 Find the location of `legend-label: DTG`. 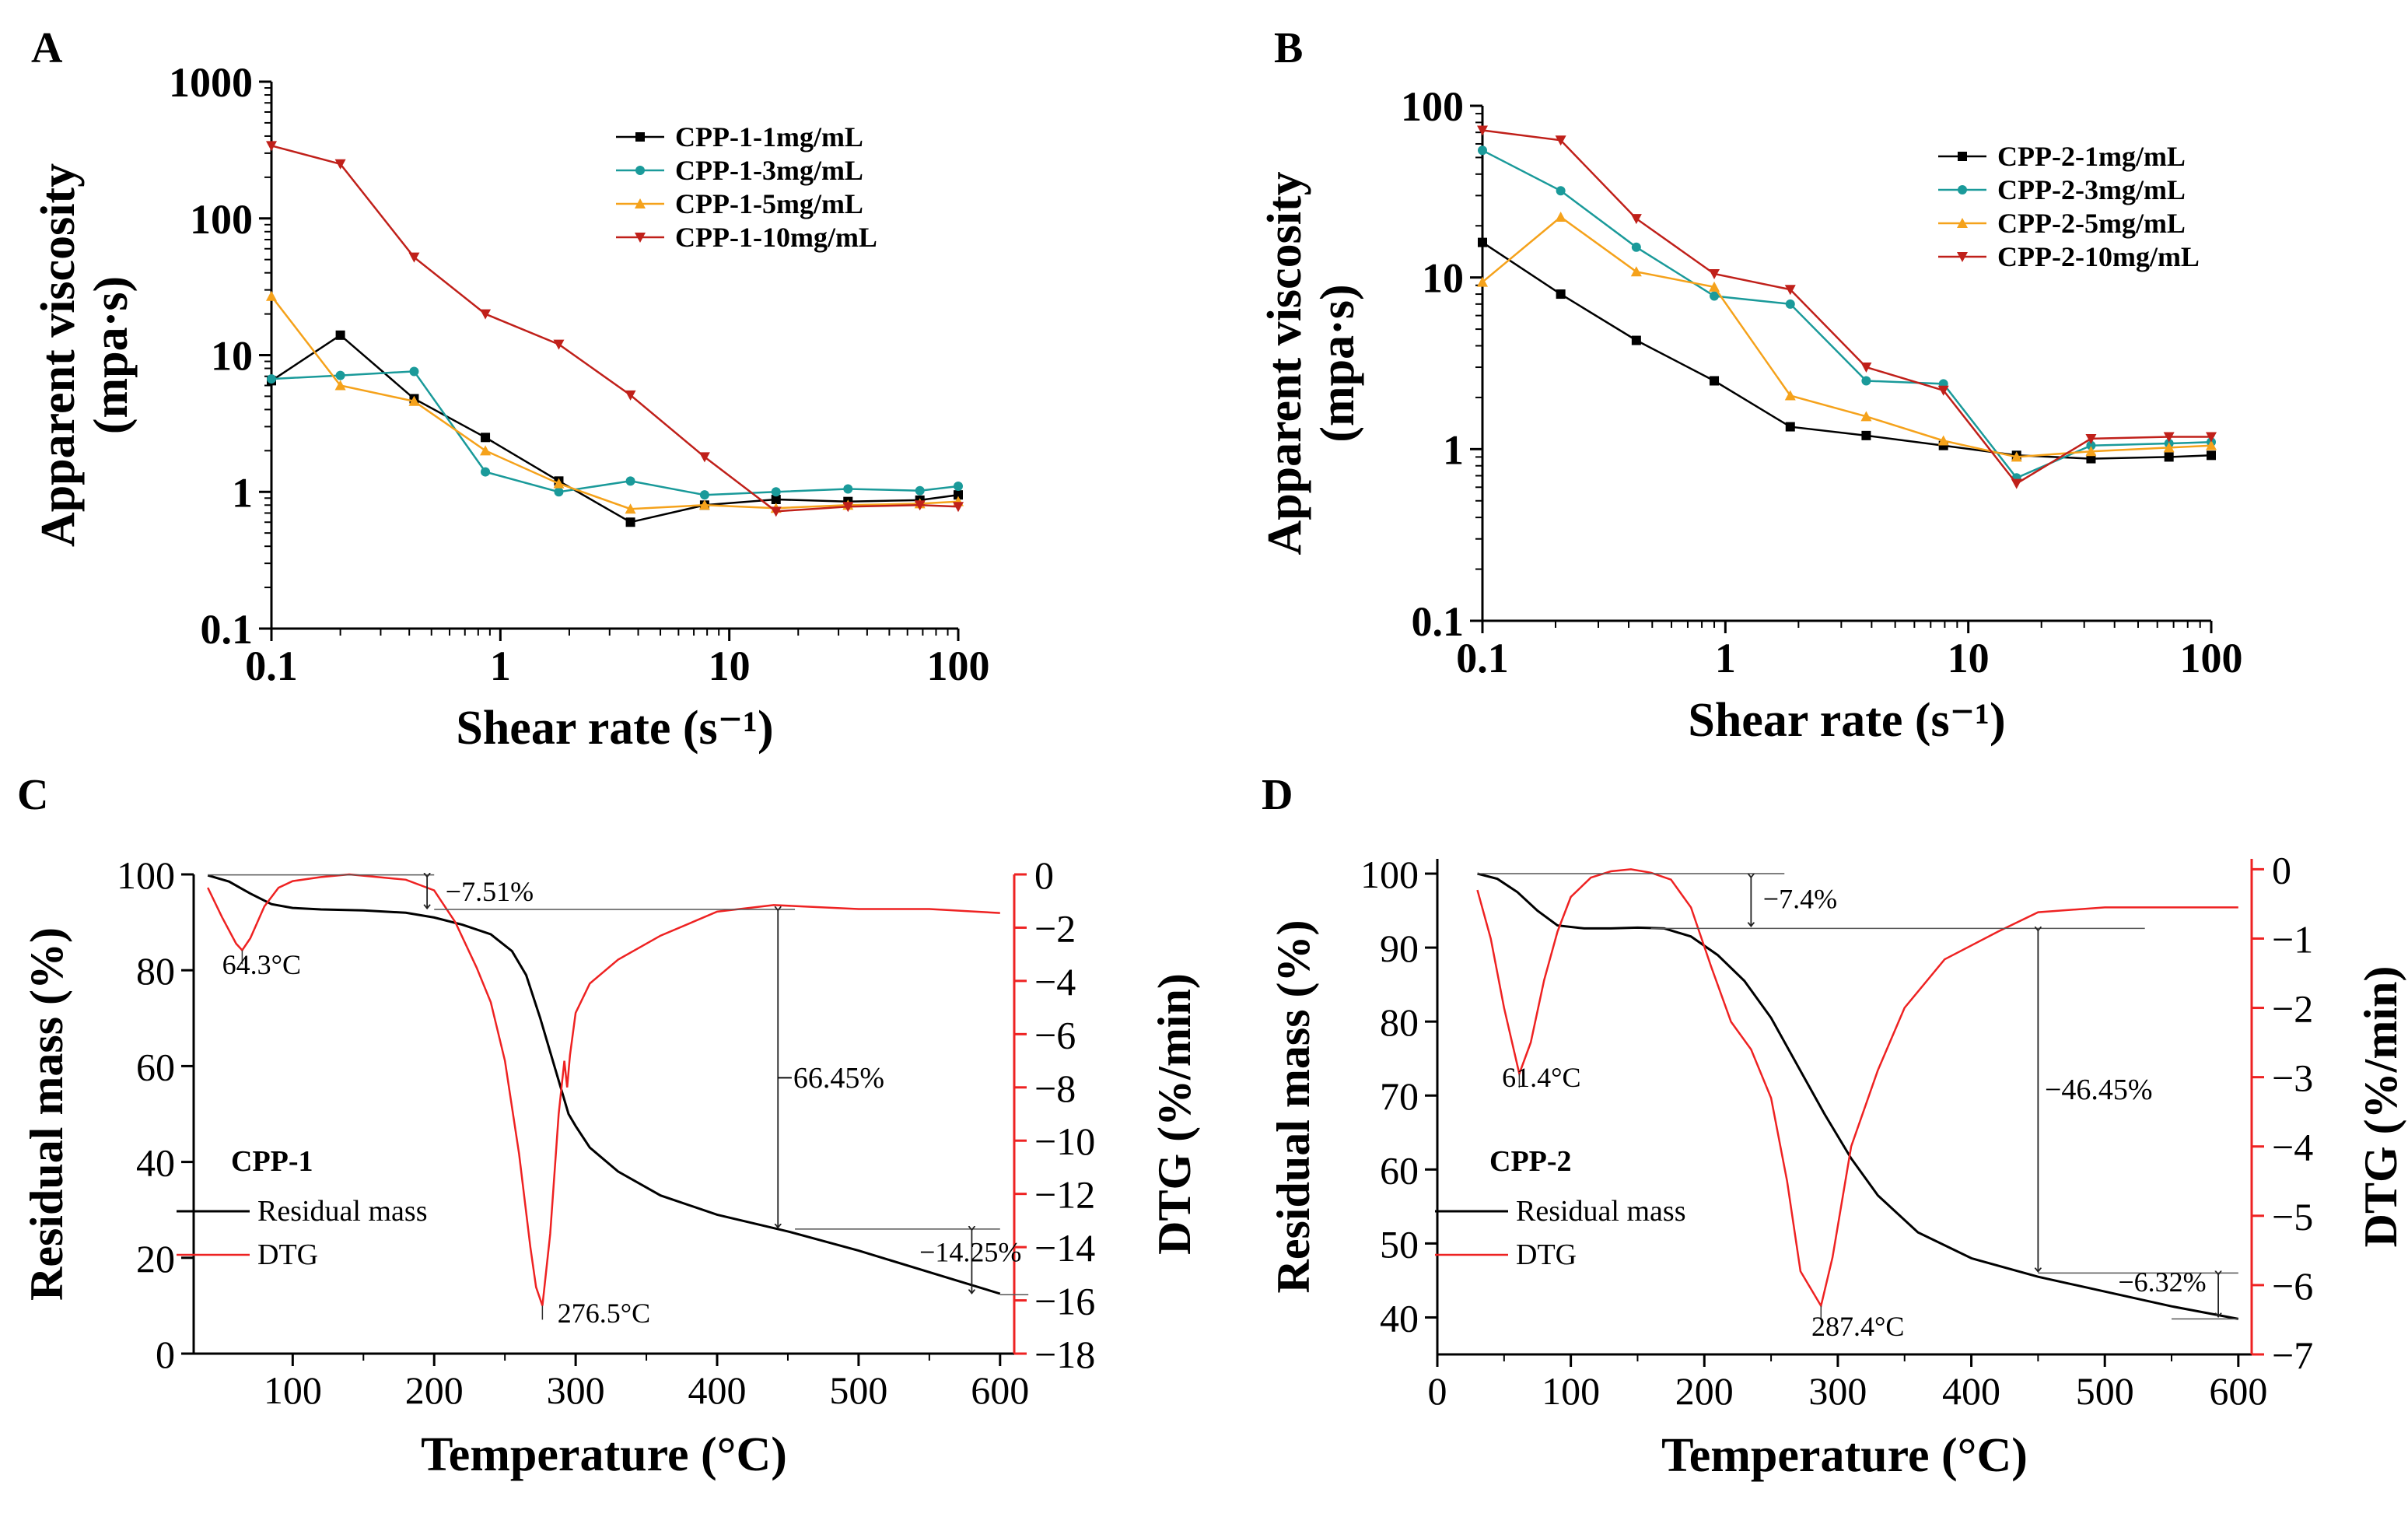

legend-label: DTG is located at coordinates (287, 1254).